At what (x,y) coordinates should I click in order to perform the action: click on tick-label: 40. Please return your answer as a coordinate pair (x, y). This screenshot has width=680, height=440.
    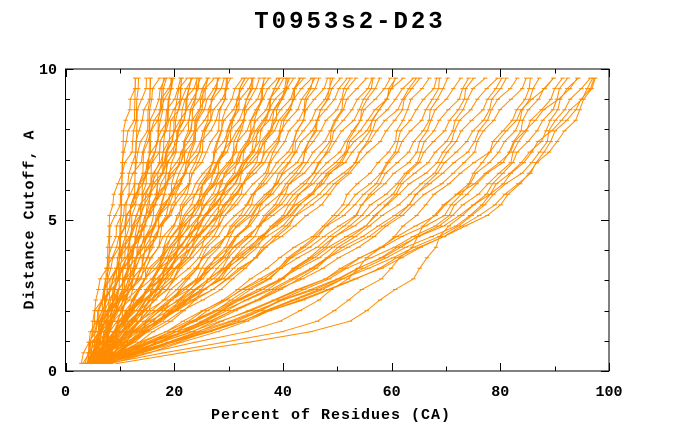
    Looking at the image, I should click on (283, 392).